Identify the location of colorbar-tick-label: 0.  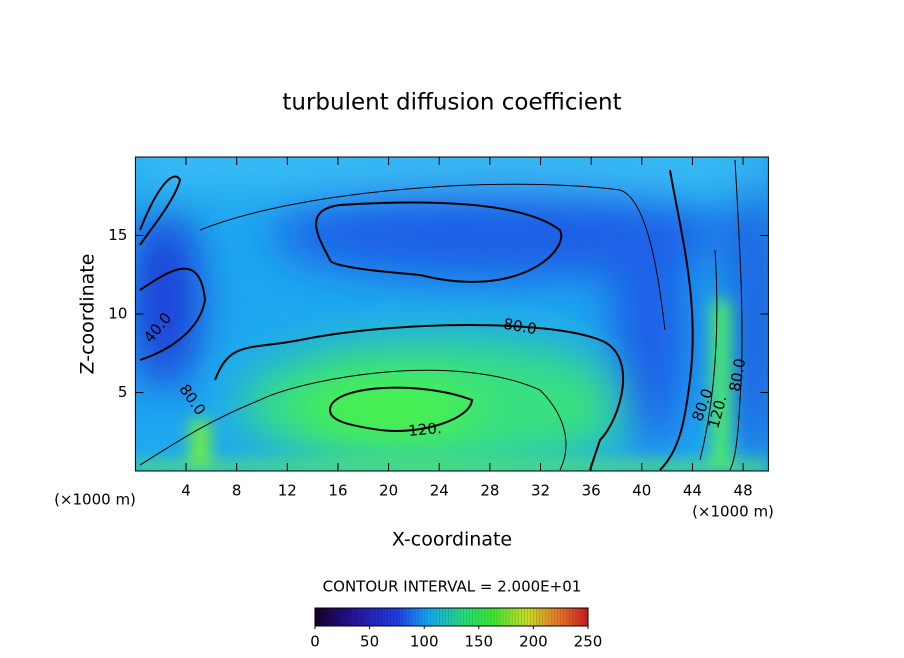
(315, 642).